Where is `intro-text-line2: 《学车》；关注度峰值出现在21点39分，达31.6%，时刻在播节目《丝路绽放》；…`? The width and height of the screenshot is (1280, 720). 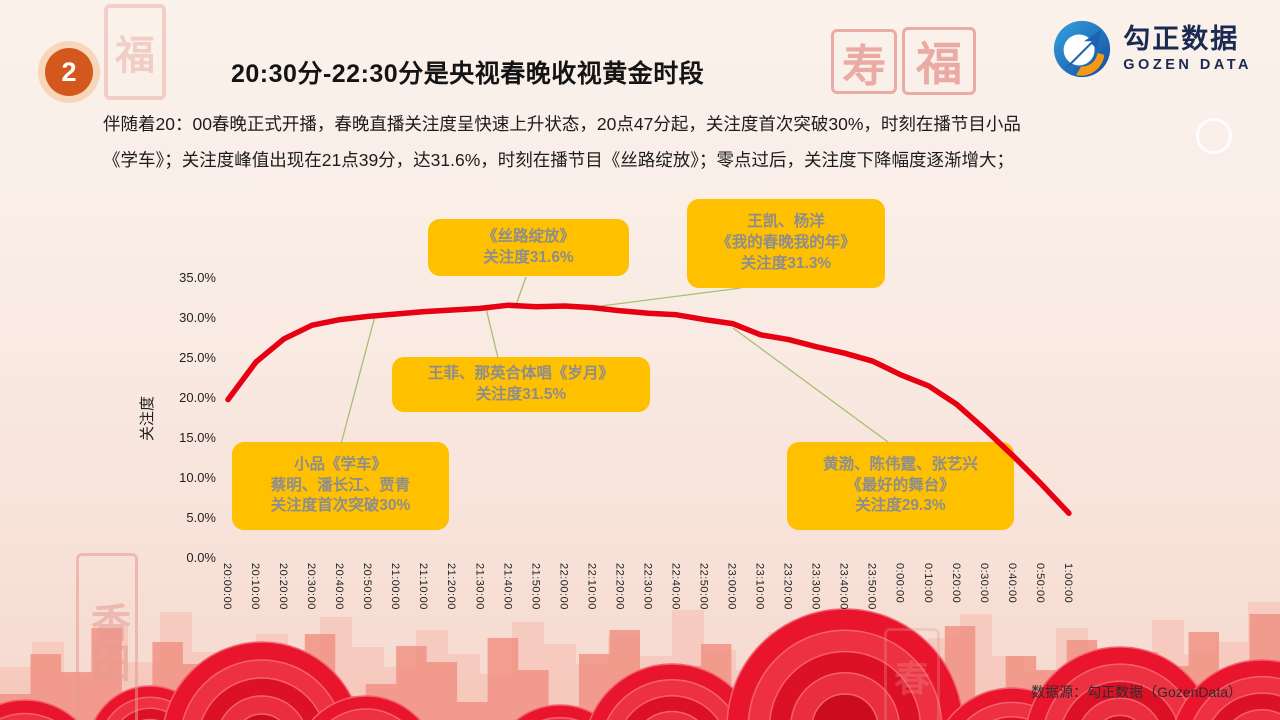 intro-text-line2: 《学车》；关注度峰值出现在21点39分，达31.6%，时刻在播节目《丝路绽放》；… is located at coordinates (559, 160).